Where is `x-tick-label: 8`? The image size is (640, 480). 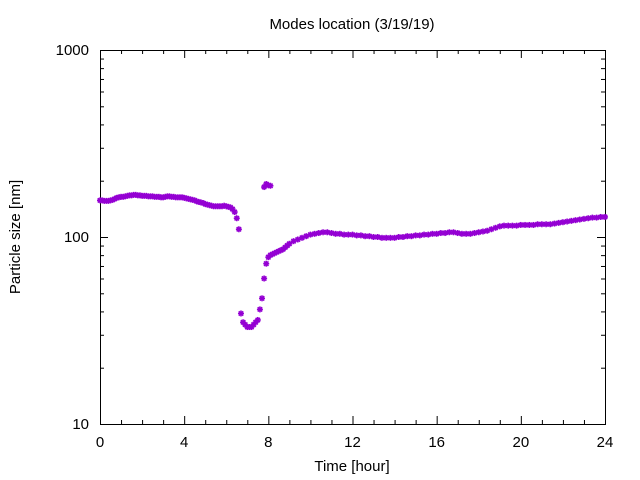
x-tick-label: 8 is located at coordinates (268, 442).